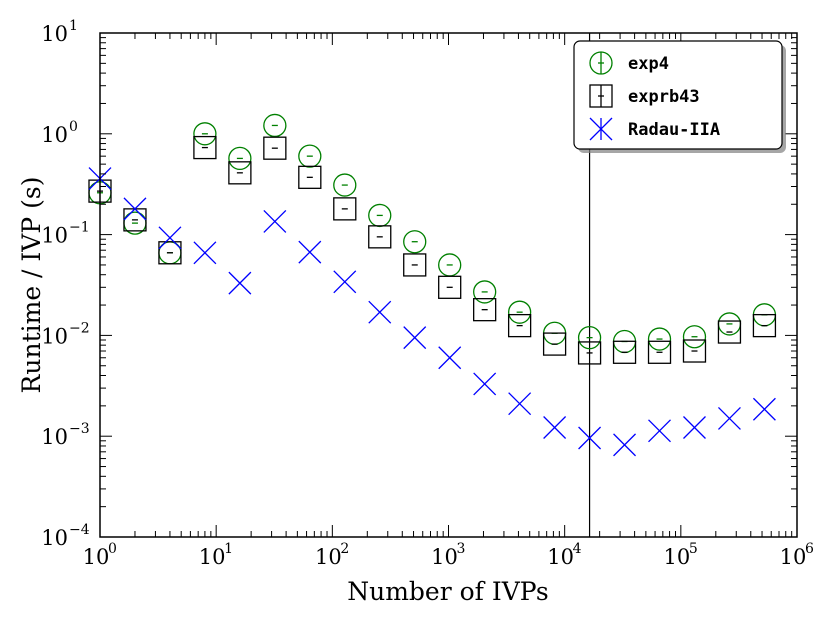 Image resolution: width=830 pixels, height=623 pixels. Describe the element at coordinates (648, 64) in the screenshot. I see `legend-label: exp4` at that location.